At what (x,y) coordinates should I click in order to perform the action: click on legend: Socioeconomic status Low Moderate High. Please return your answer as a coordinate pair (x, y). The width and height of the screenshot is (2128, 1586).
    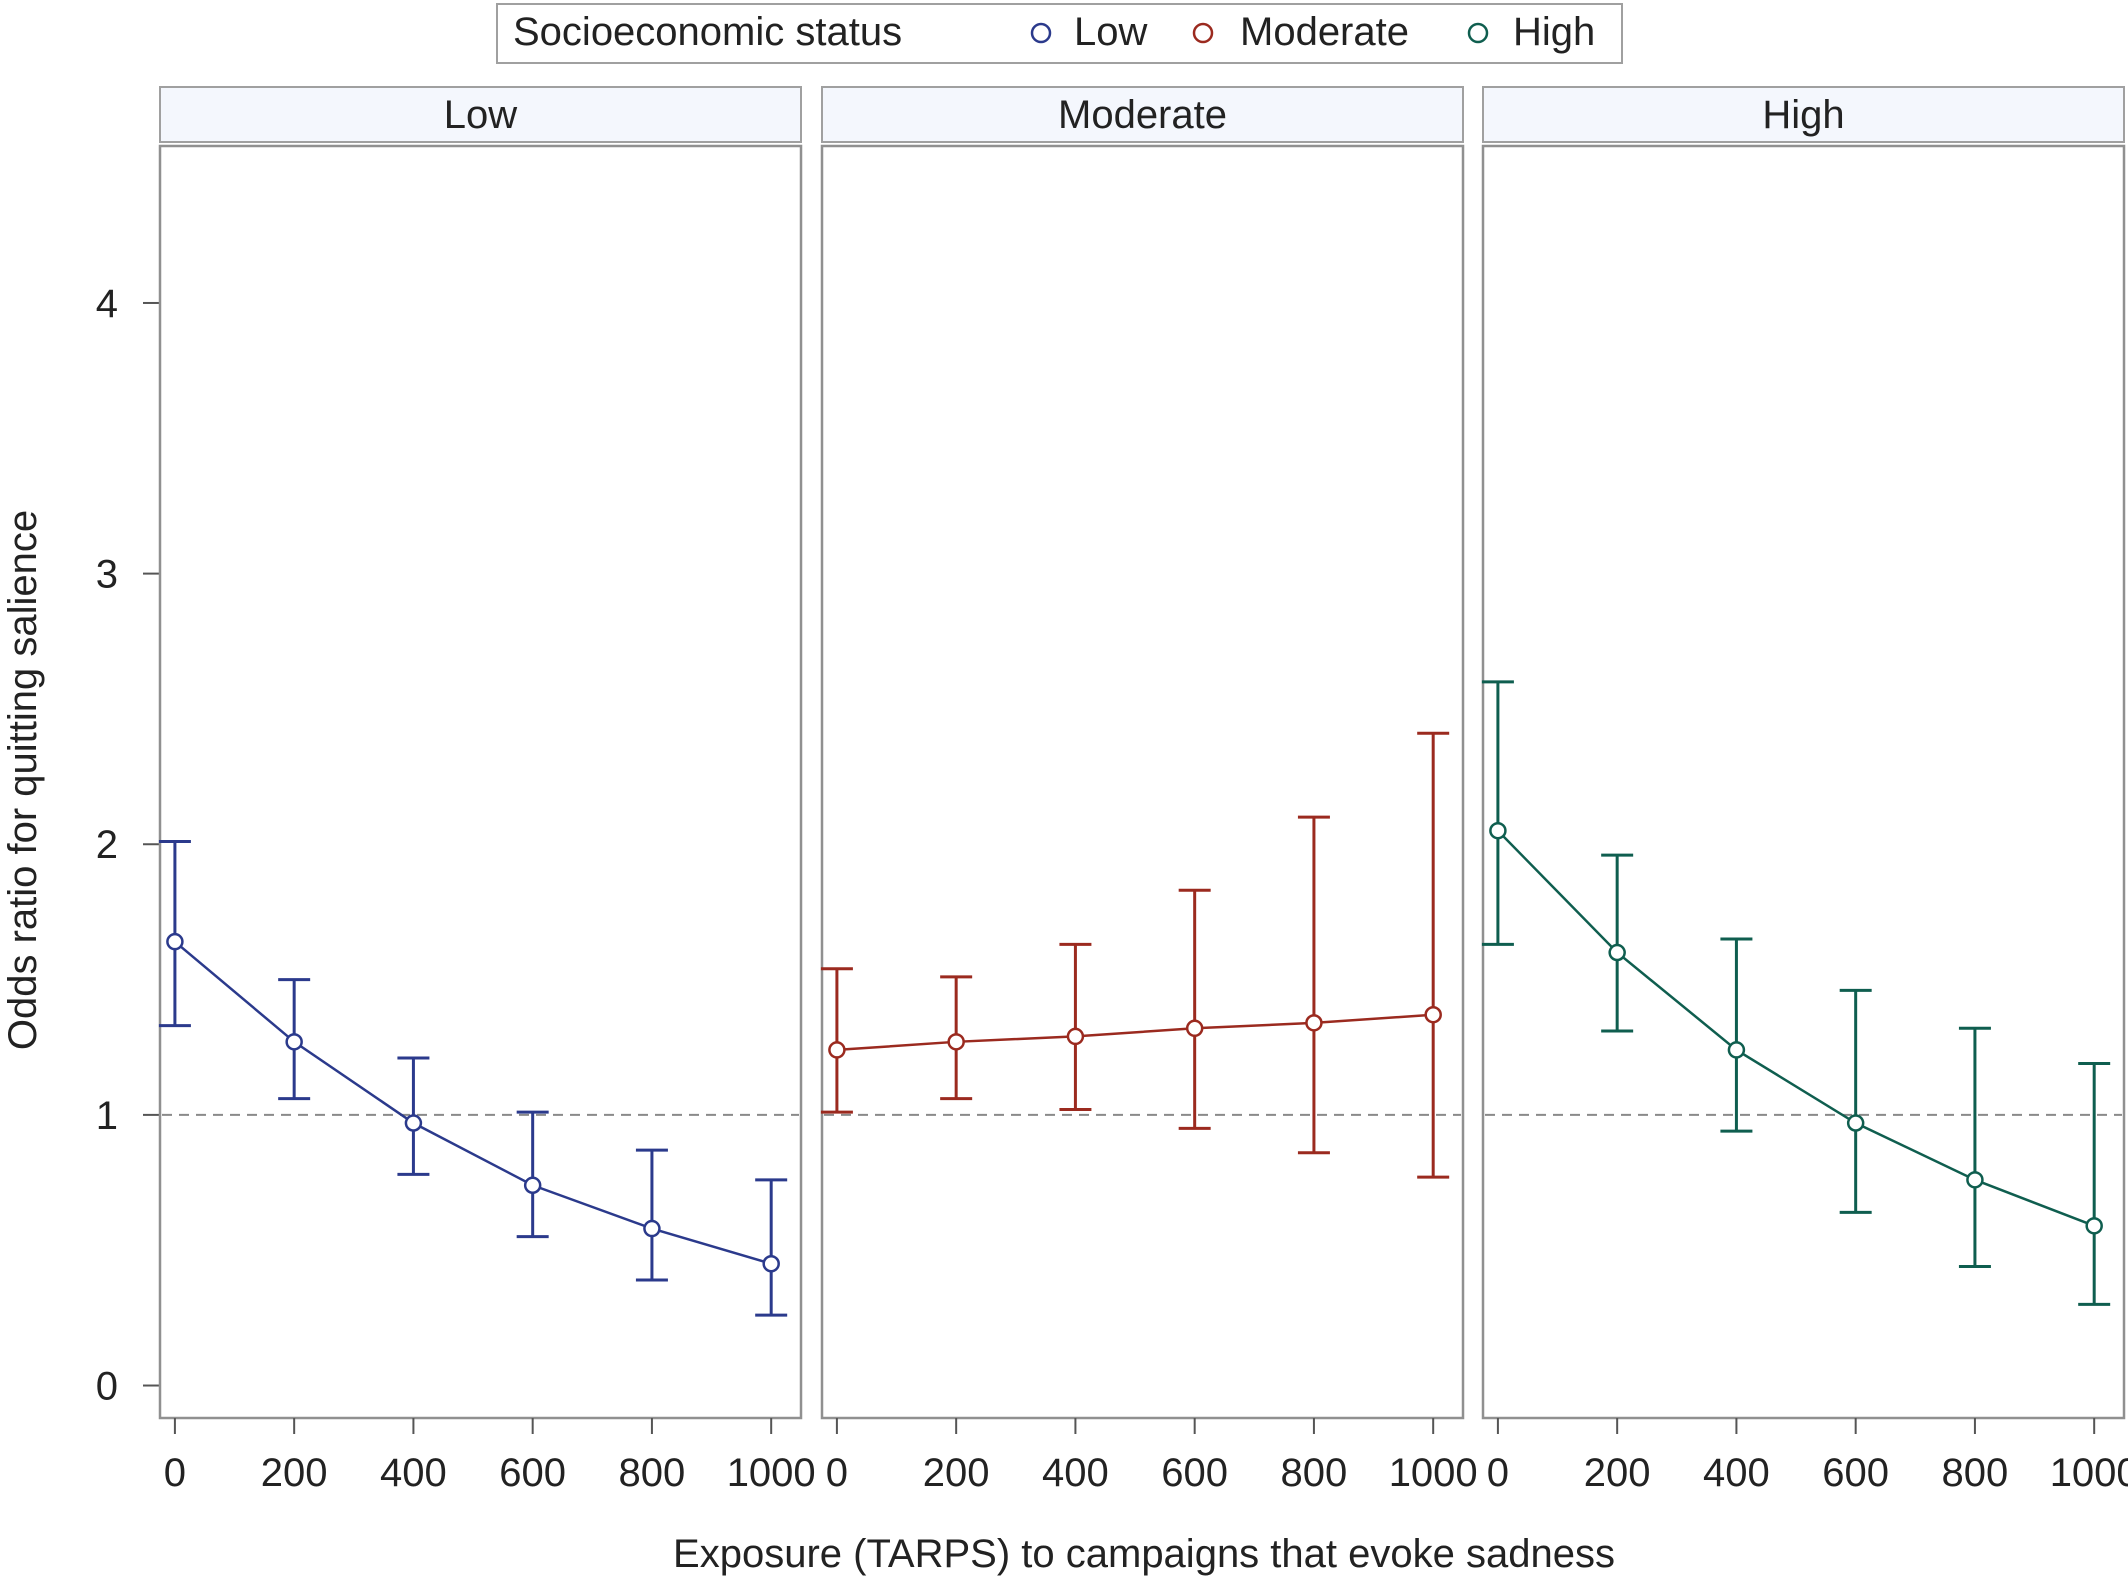
    Looking at the image, I should click on (1059, 33).